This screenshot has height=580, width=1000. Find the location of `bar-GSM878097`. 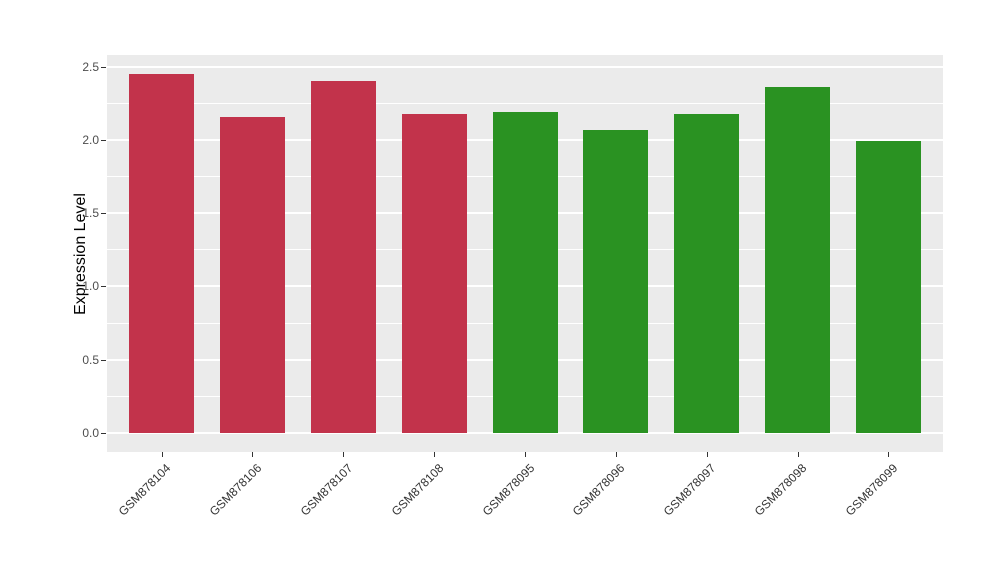

bar-GSM878097 is located at coordinates (707, 273).